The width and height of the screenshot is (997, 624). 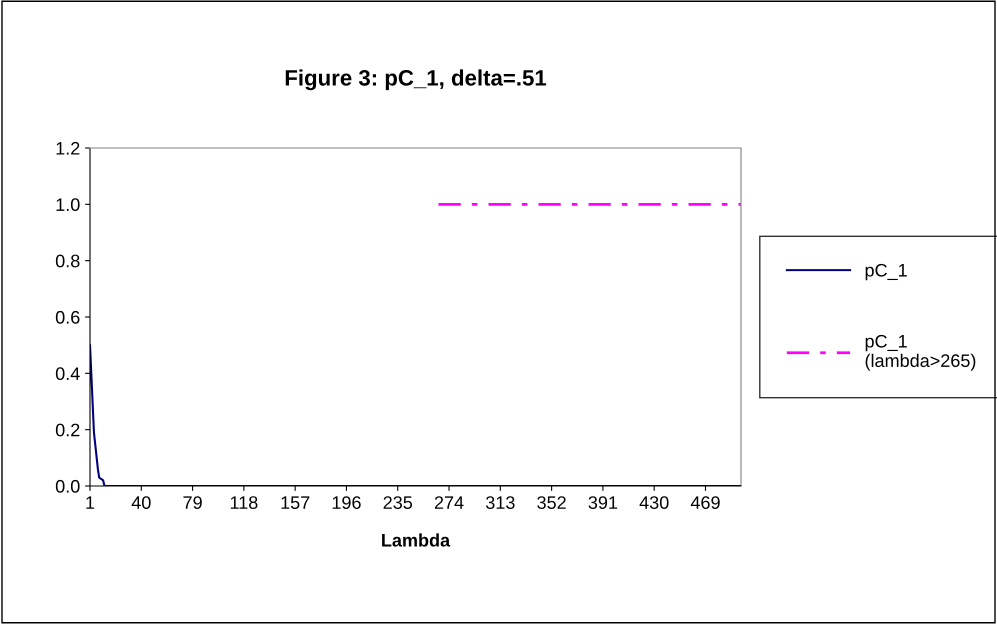 What do you see at coordinates (398, 502) in the screenshot?
I see `x-tick-label: 235` at bounding box center [398, 502].